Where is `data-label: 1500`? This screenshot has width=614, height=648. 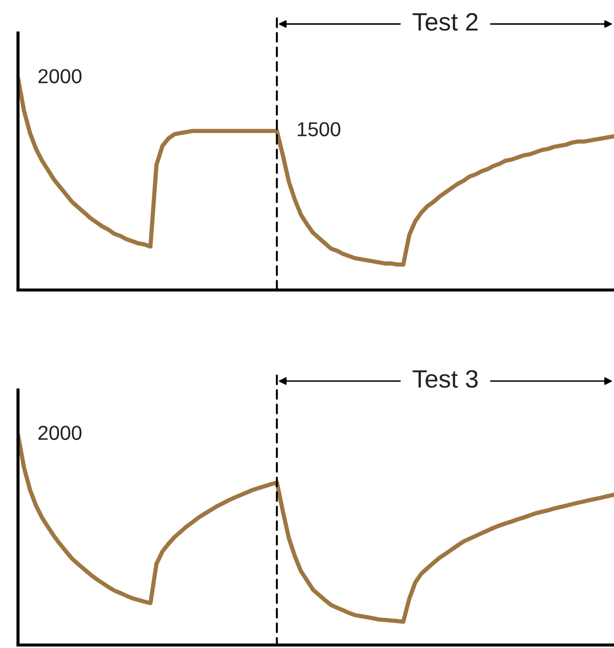 data-label: 1500 is located at coordinates (319, 129).